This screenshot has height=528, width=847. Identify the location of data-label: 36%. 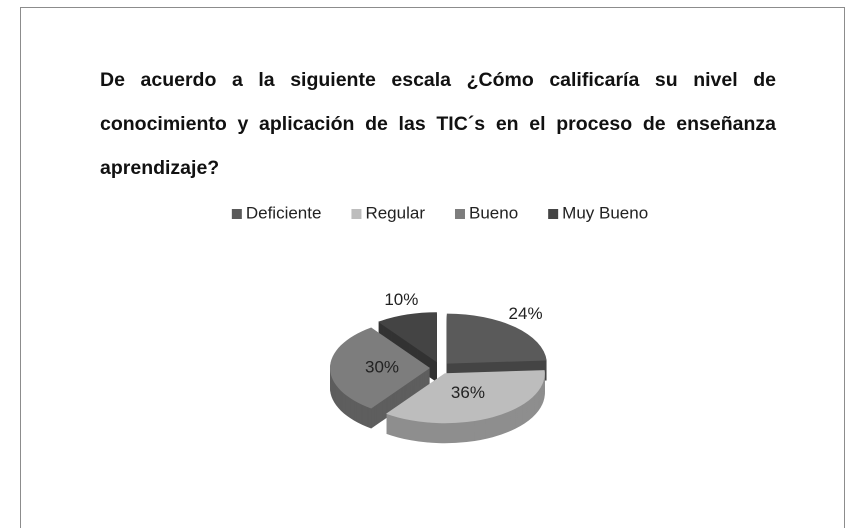
(468, 392).